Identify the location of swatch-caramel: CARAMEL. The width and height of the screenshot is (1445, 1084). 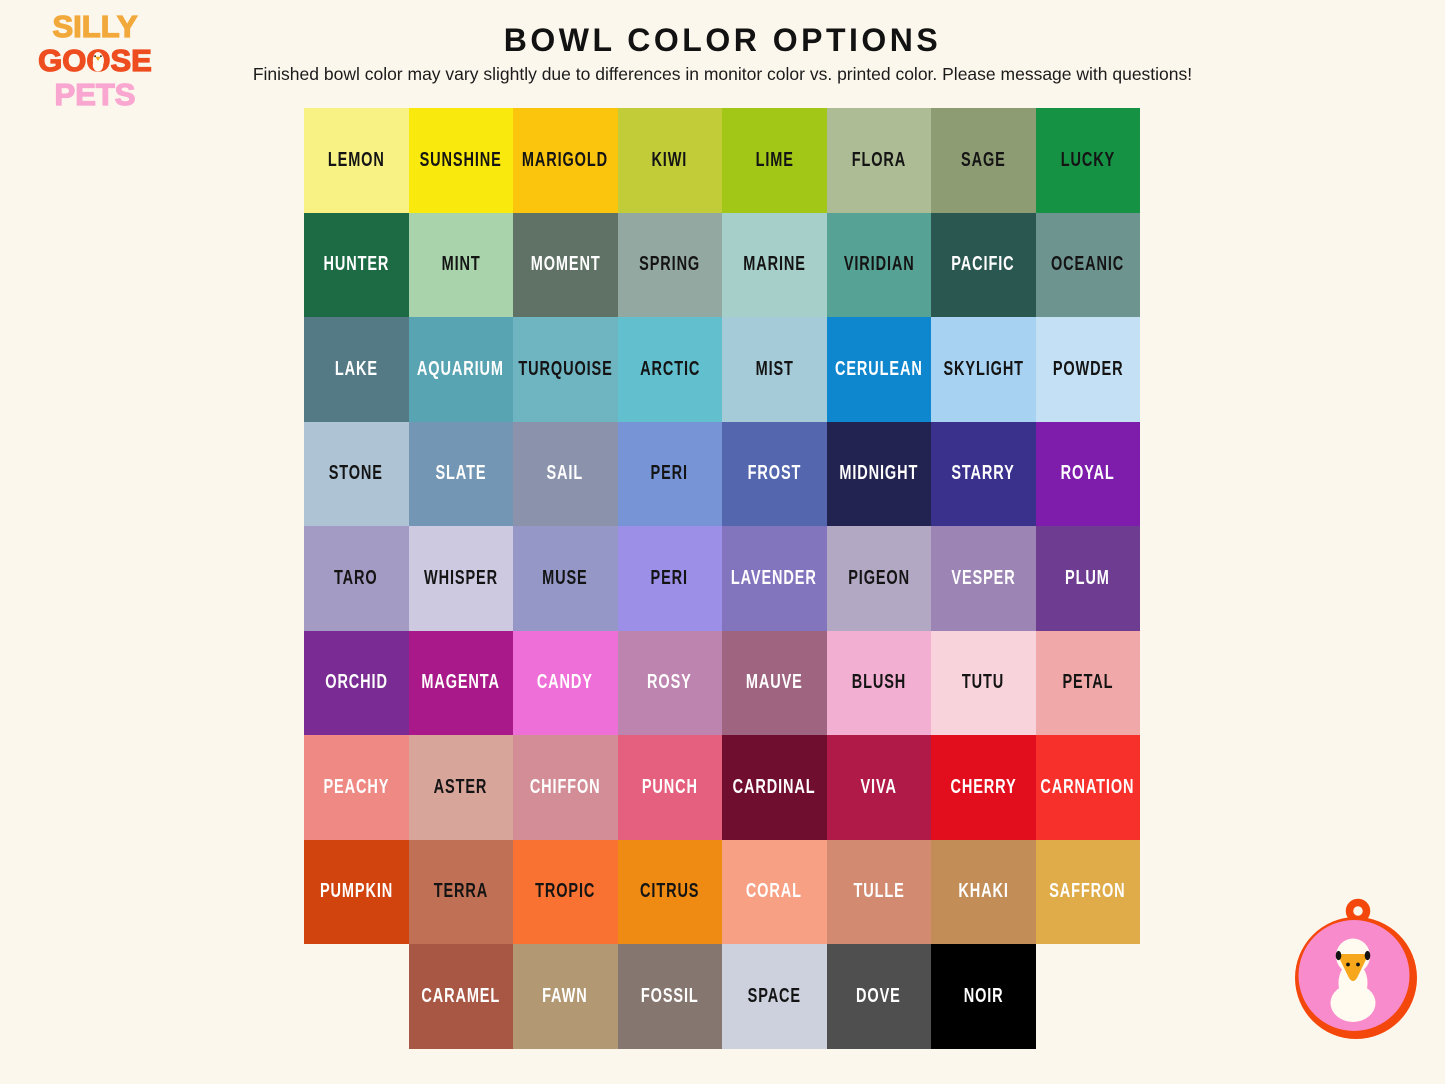
(460, 996).